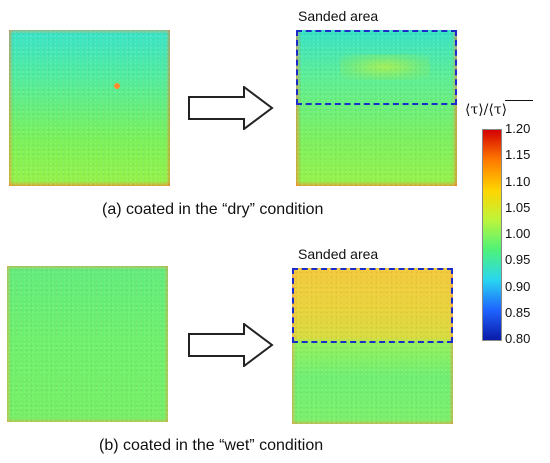 The width and height of the screenshot is (550, 463). Describe the element at coordinates (372, 305) in the screenshot. I see `sanded-area-box-wet` at that location.